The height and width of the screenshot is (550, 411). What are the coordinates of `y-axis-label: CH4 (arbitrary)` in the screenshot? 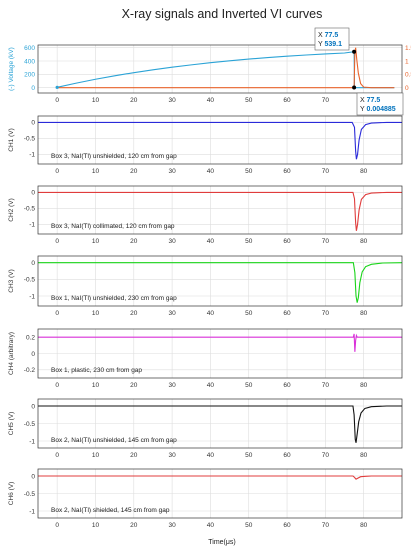 It's located at (11, 353).